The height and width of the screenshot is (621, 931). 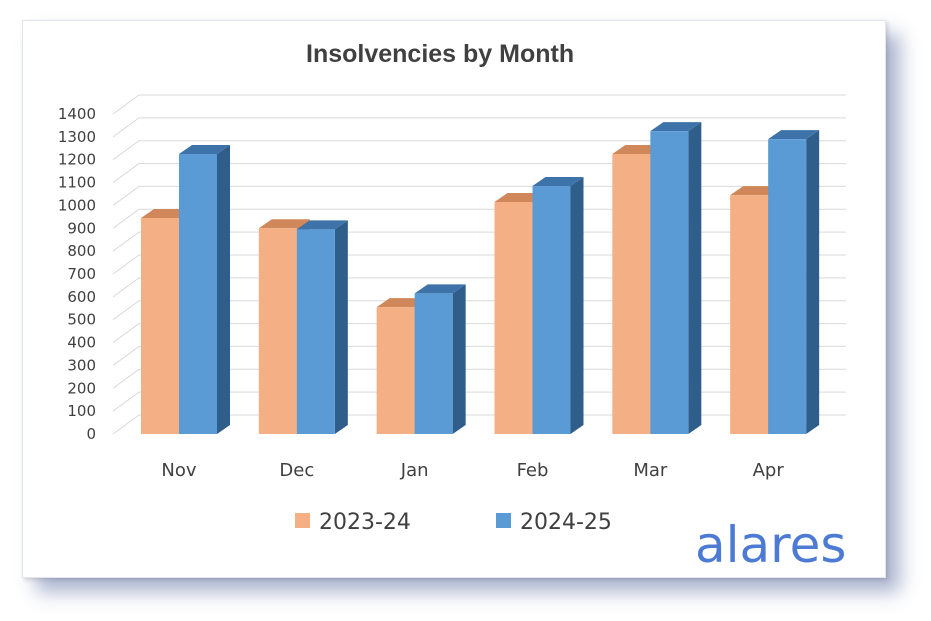 What do you see at coordinates (81, 411) in the screenshot?
I see `y-tick-label: 100` at bounding box center [81, 411].